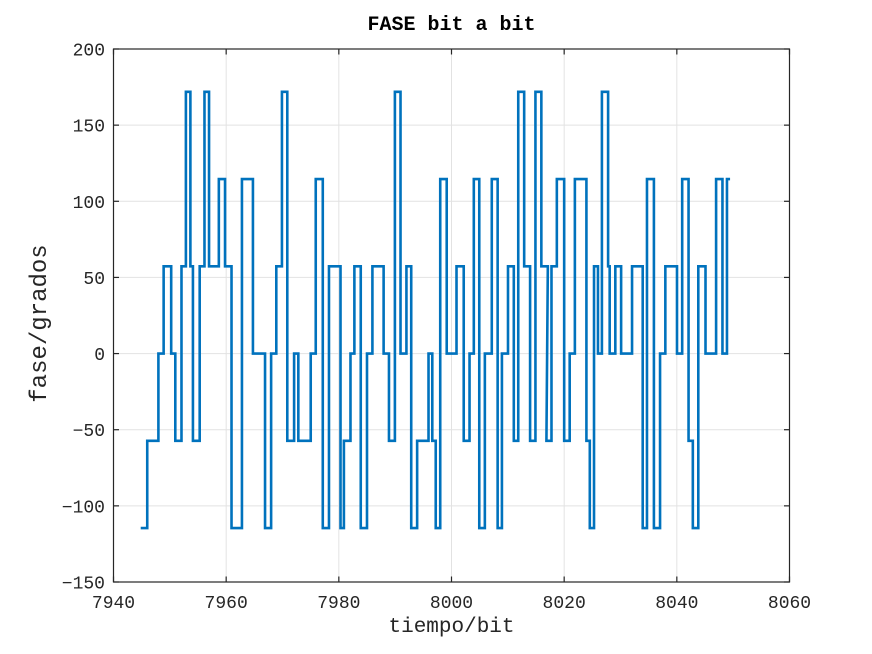  I want to click on svg-text: 8000, so click(451, 604).